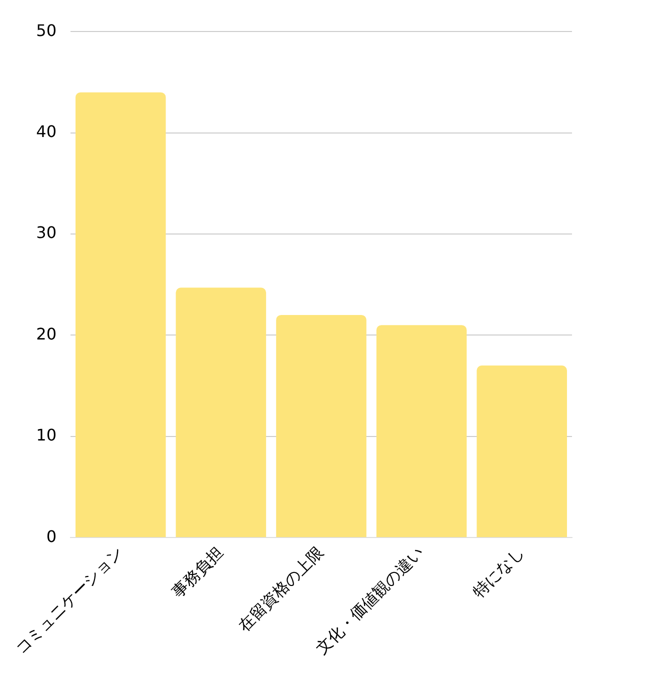 The height and width of the screenshot is (673, 658). What do you see at coordinates (498, 572) in the screenshot?
I see `x-tick-label: 特になし` at bounding box center [498, 572].